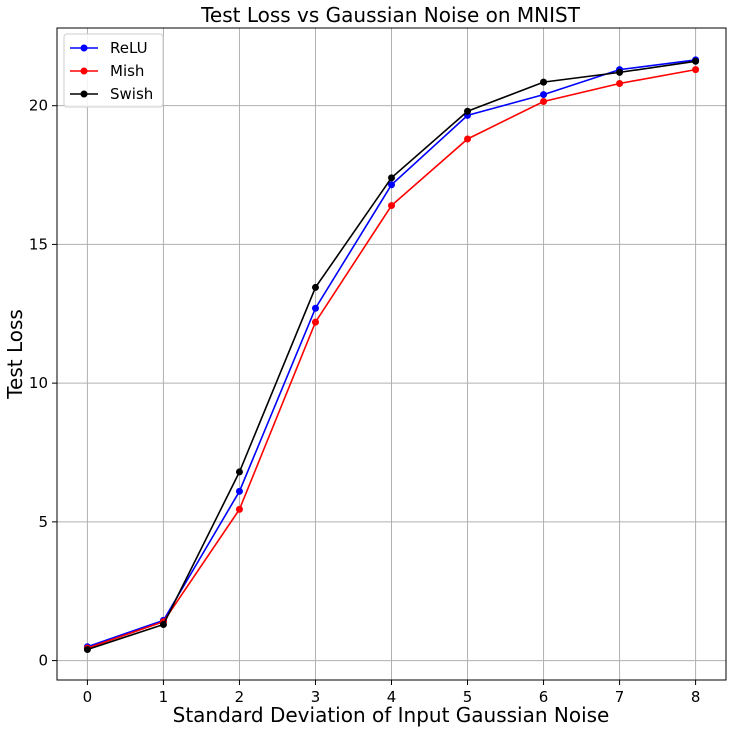 This screenshot has width=736, height=732. I want to click on legend-marker-relu, so click(84, 48).